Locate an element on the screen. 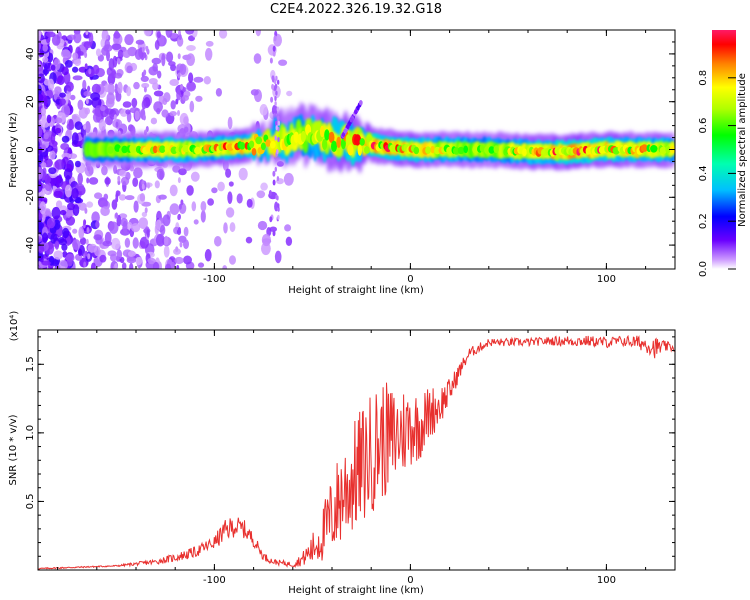 Image resolution: width=750 pixels, height=600 pixels. colorbar-tick-label: 0.2 is located at coordinates (703, 221).